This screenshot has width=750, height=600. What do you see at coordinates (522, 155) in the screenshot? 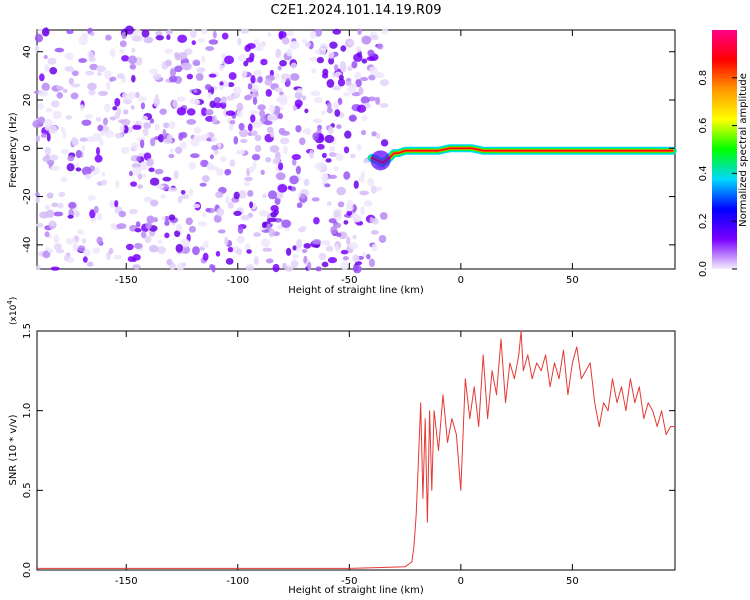
I see `signal-trace` at bounding box center [522, 155].